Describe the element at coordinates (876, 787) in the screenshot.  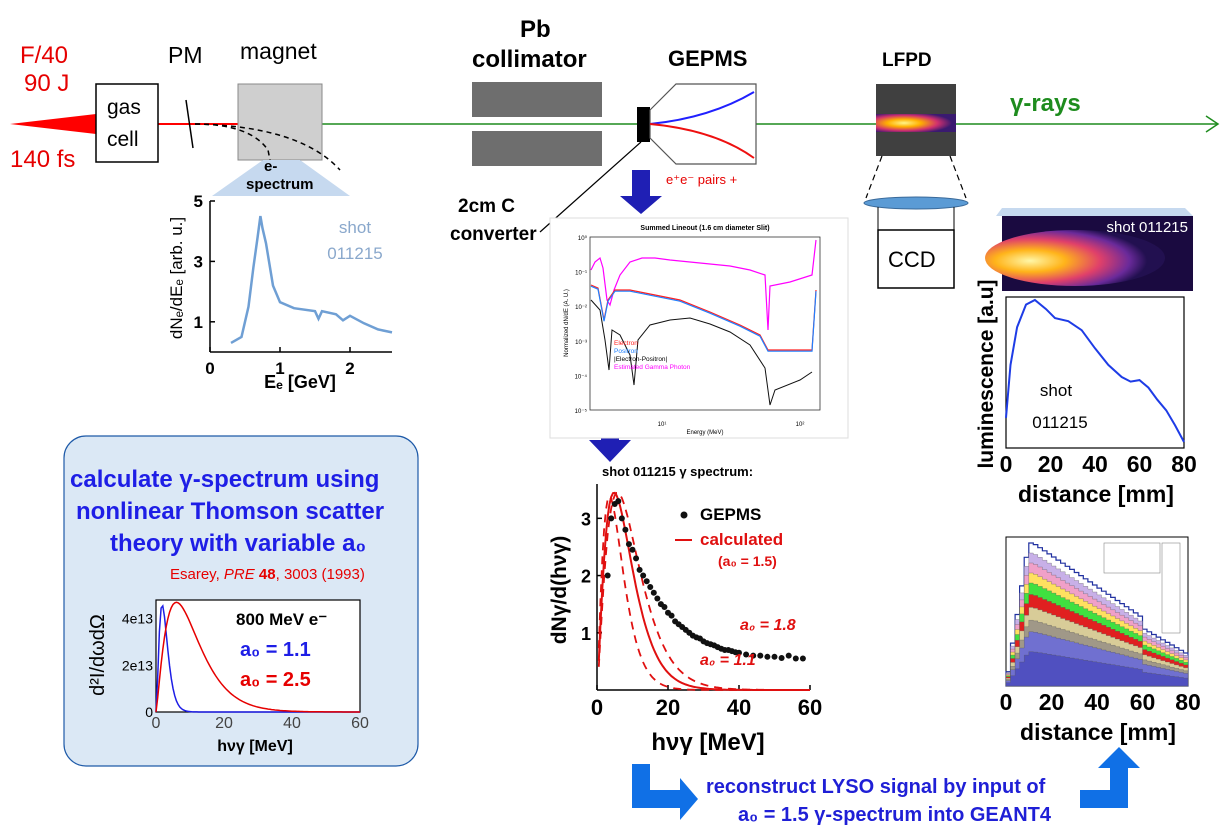
I see `bottom-text-line-1: reconstruct LYSO signal by input of` at that location.